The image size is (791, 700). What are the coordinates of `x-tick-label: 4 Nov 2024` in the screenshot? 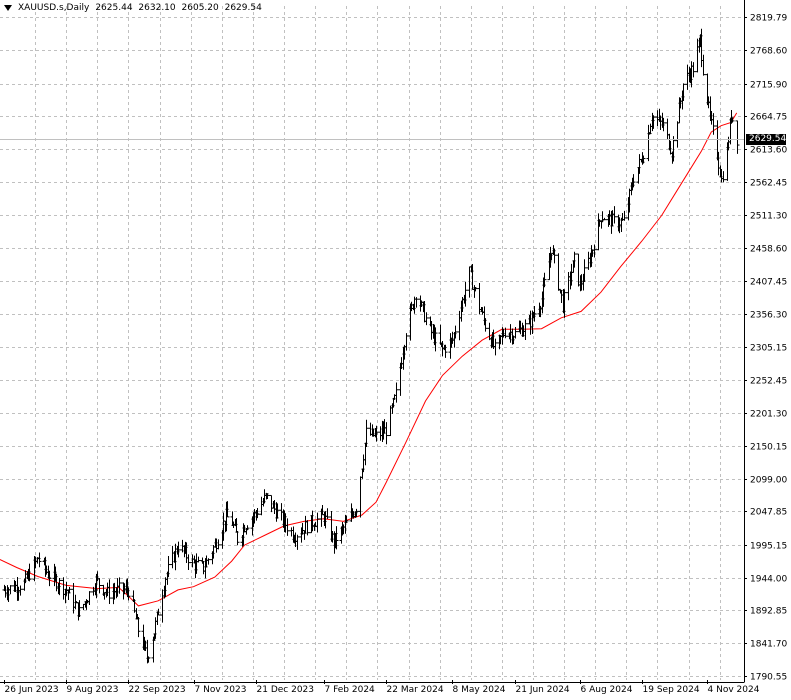 It's located at (734, 690).